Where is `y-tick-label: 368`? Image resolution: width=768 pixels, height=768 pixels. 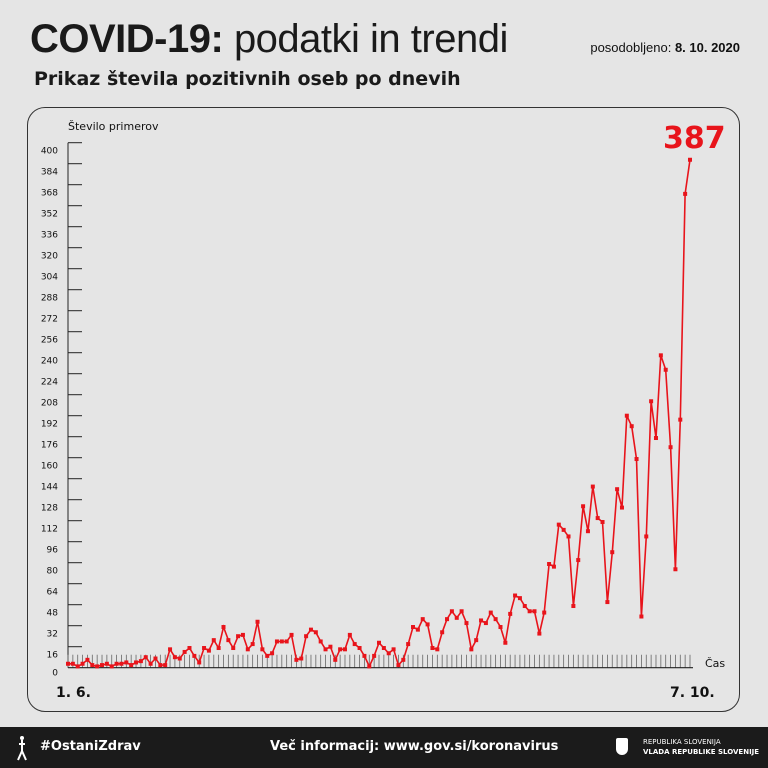 y-tick-label: 368 is located at coordinates (49, 194).